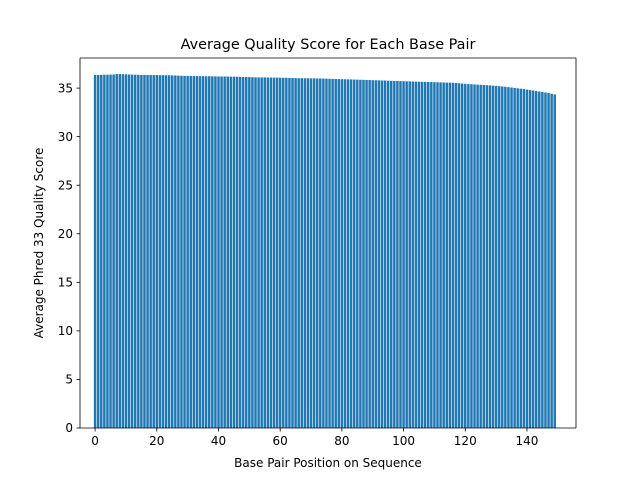 The width and height of the screenshot is (640, 480). I want to click on chart-title: Average Quality Score for Each Base Pair, so click(328, 45).